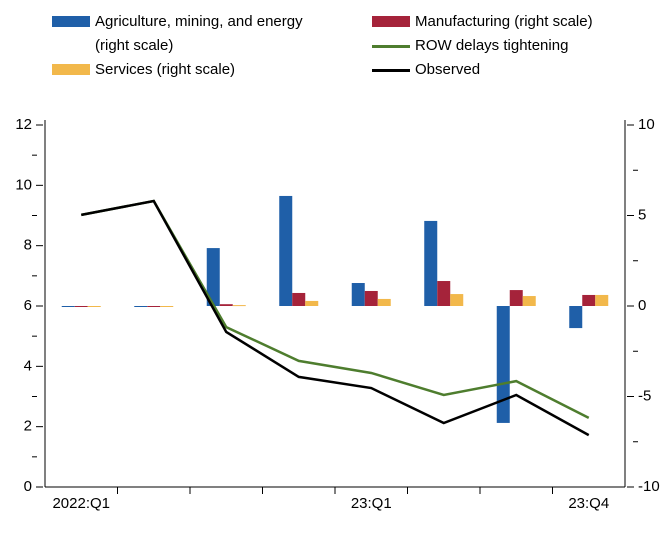 The height and width of the screenshot is (538, 664). Describe the element at coordinates (23, 124) in the screenshot. I see `y-tick-label: 12` at that location.